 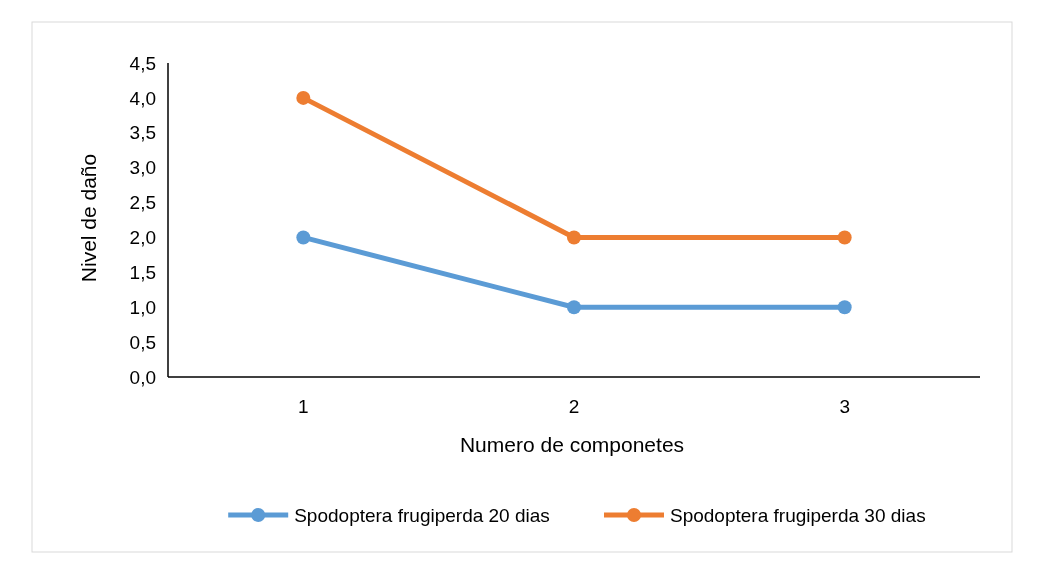 I want to click on y-tick-label: 3,5, so click(x=142, y=133).